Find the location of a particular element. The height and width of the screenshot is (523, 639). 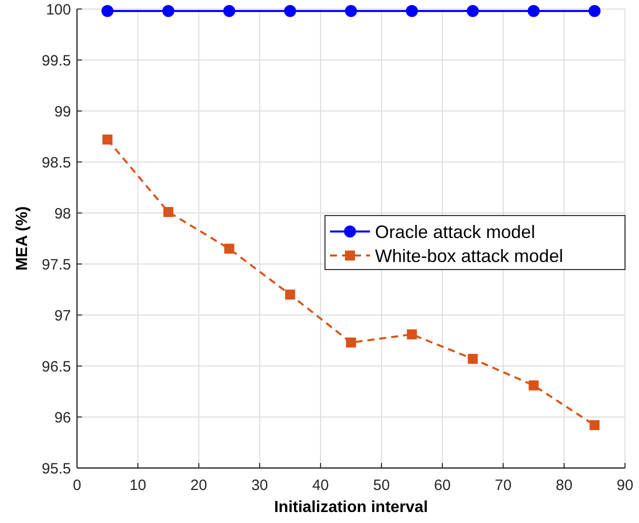

x-tick-label: 20 is located at coordinates (199, 485).